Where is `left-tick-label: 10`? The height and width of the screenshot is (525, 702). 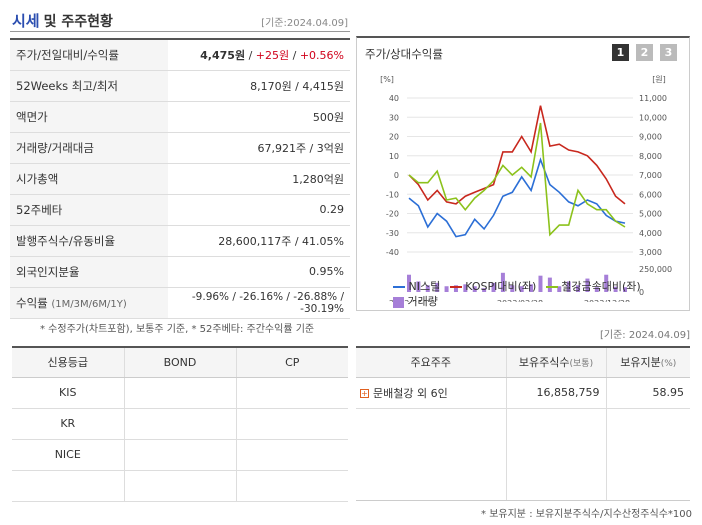
left-tick-label: 10 is located at coordinates (394, 156).